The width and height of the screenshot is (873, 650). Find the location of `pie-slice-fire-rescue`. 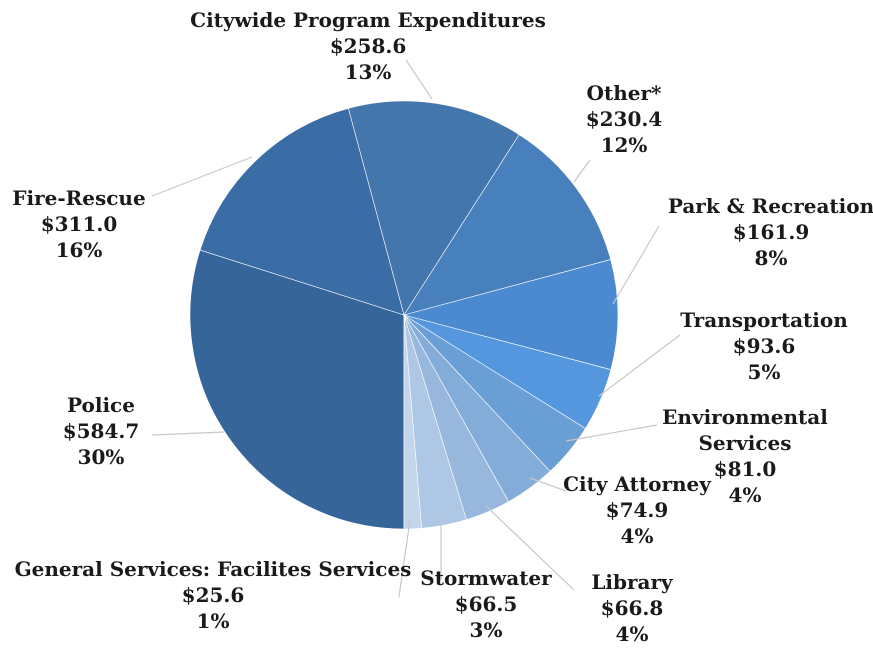

pie-slice-fire-rescue is located at coordinates (302, 211).